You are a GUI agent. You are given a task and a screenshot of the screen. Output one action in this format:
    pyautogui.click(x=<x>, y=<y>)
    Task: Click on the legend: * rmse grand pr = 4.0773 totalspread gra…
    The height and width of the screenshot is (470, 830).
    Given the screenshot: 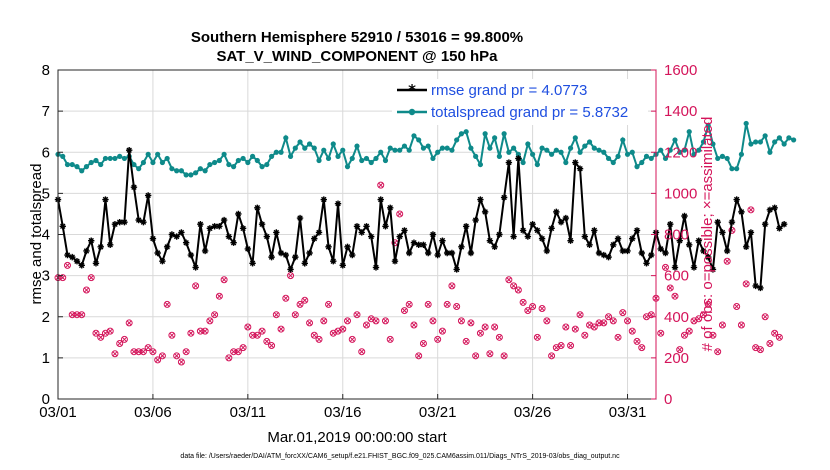 What is the action you would take?
    pyautogui.click(x=520, y=102)
    